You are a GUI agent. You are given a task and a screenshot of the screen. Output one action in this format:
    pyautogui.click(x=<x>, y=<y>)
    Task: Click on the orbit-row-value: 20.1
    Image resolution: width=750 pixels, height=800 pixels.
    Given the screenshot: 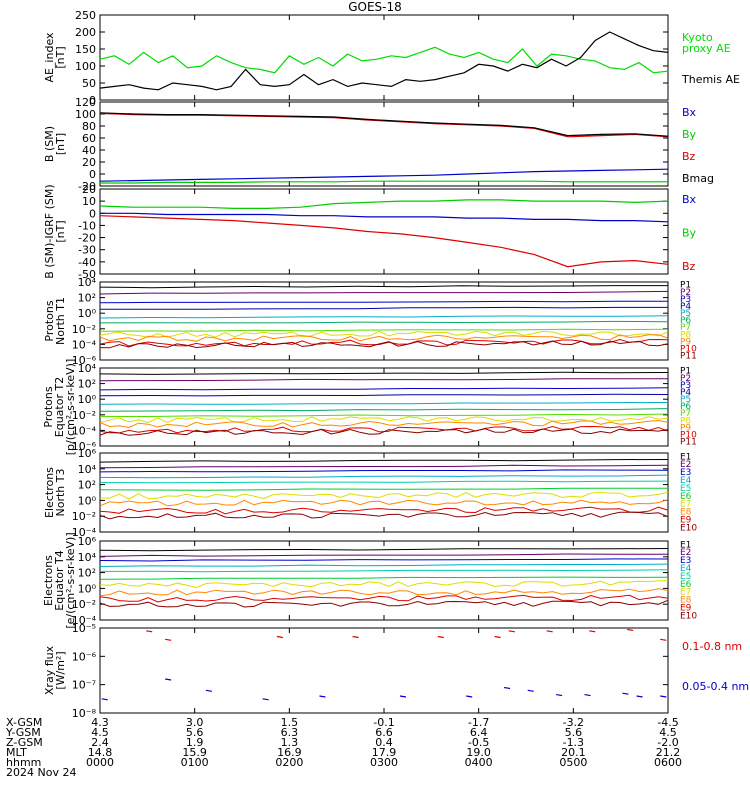 What is the action you would take?
    pyautogui.click(x=573, y=752)
    